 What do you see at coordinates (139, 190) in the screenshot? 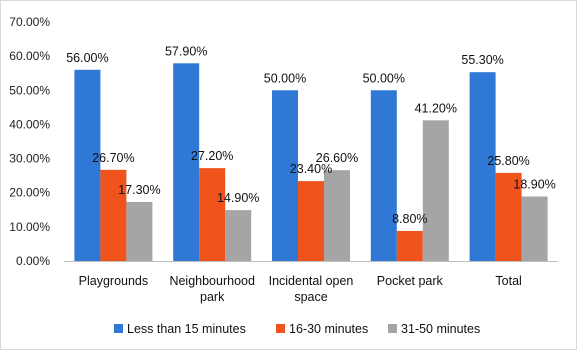
I see `data-label: 17.30%` at bounding box center [139, 190].